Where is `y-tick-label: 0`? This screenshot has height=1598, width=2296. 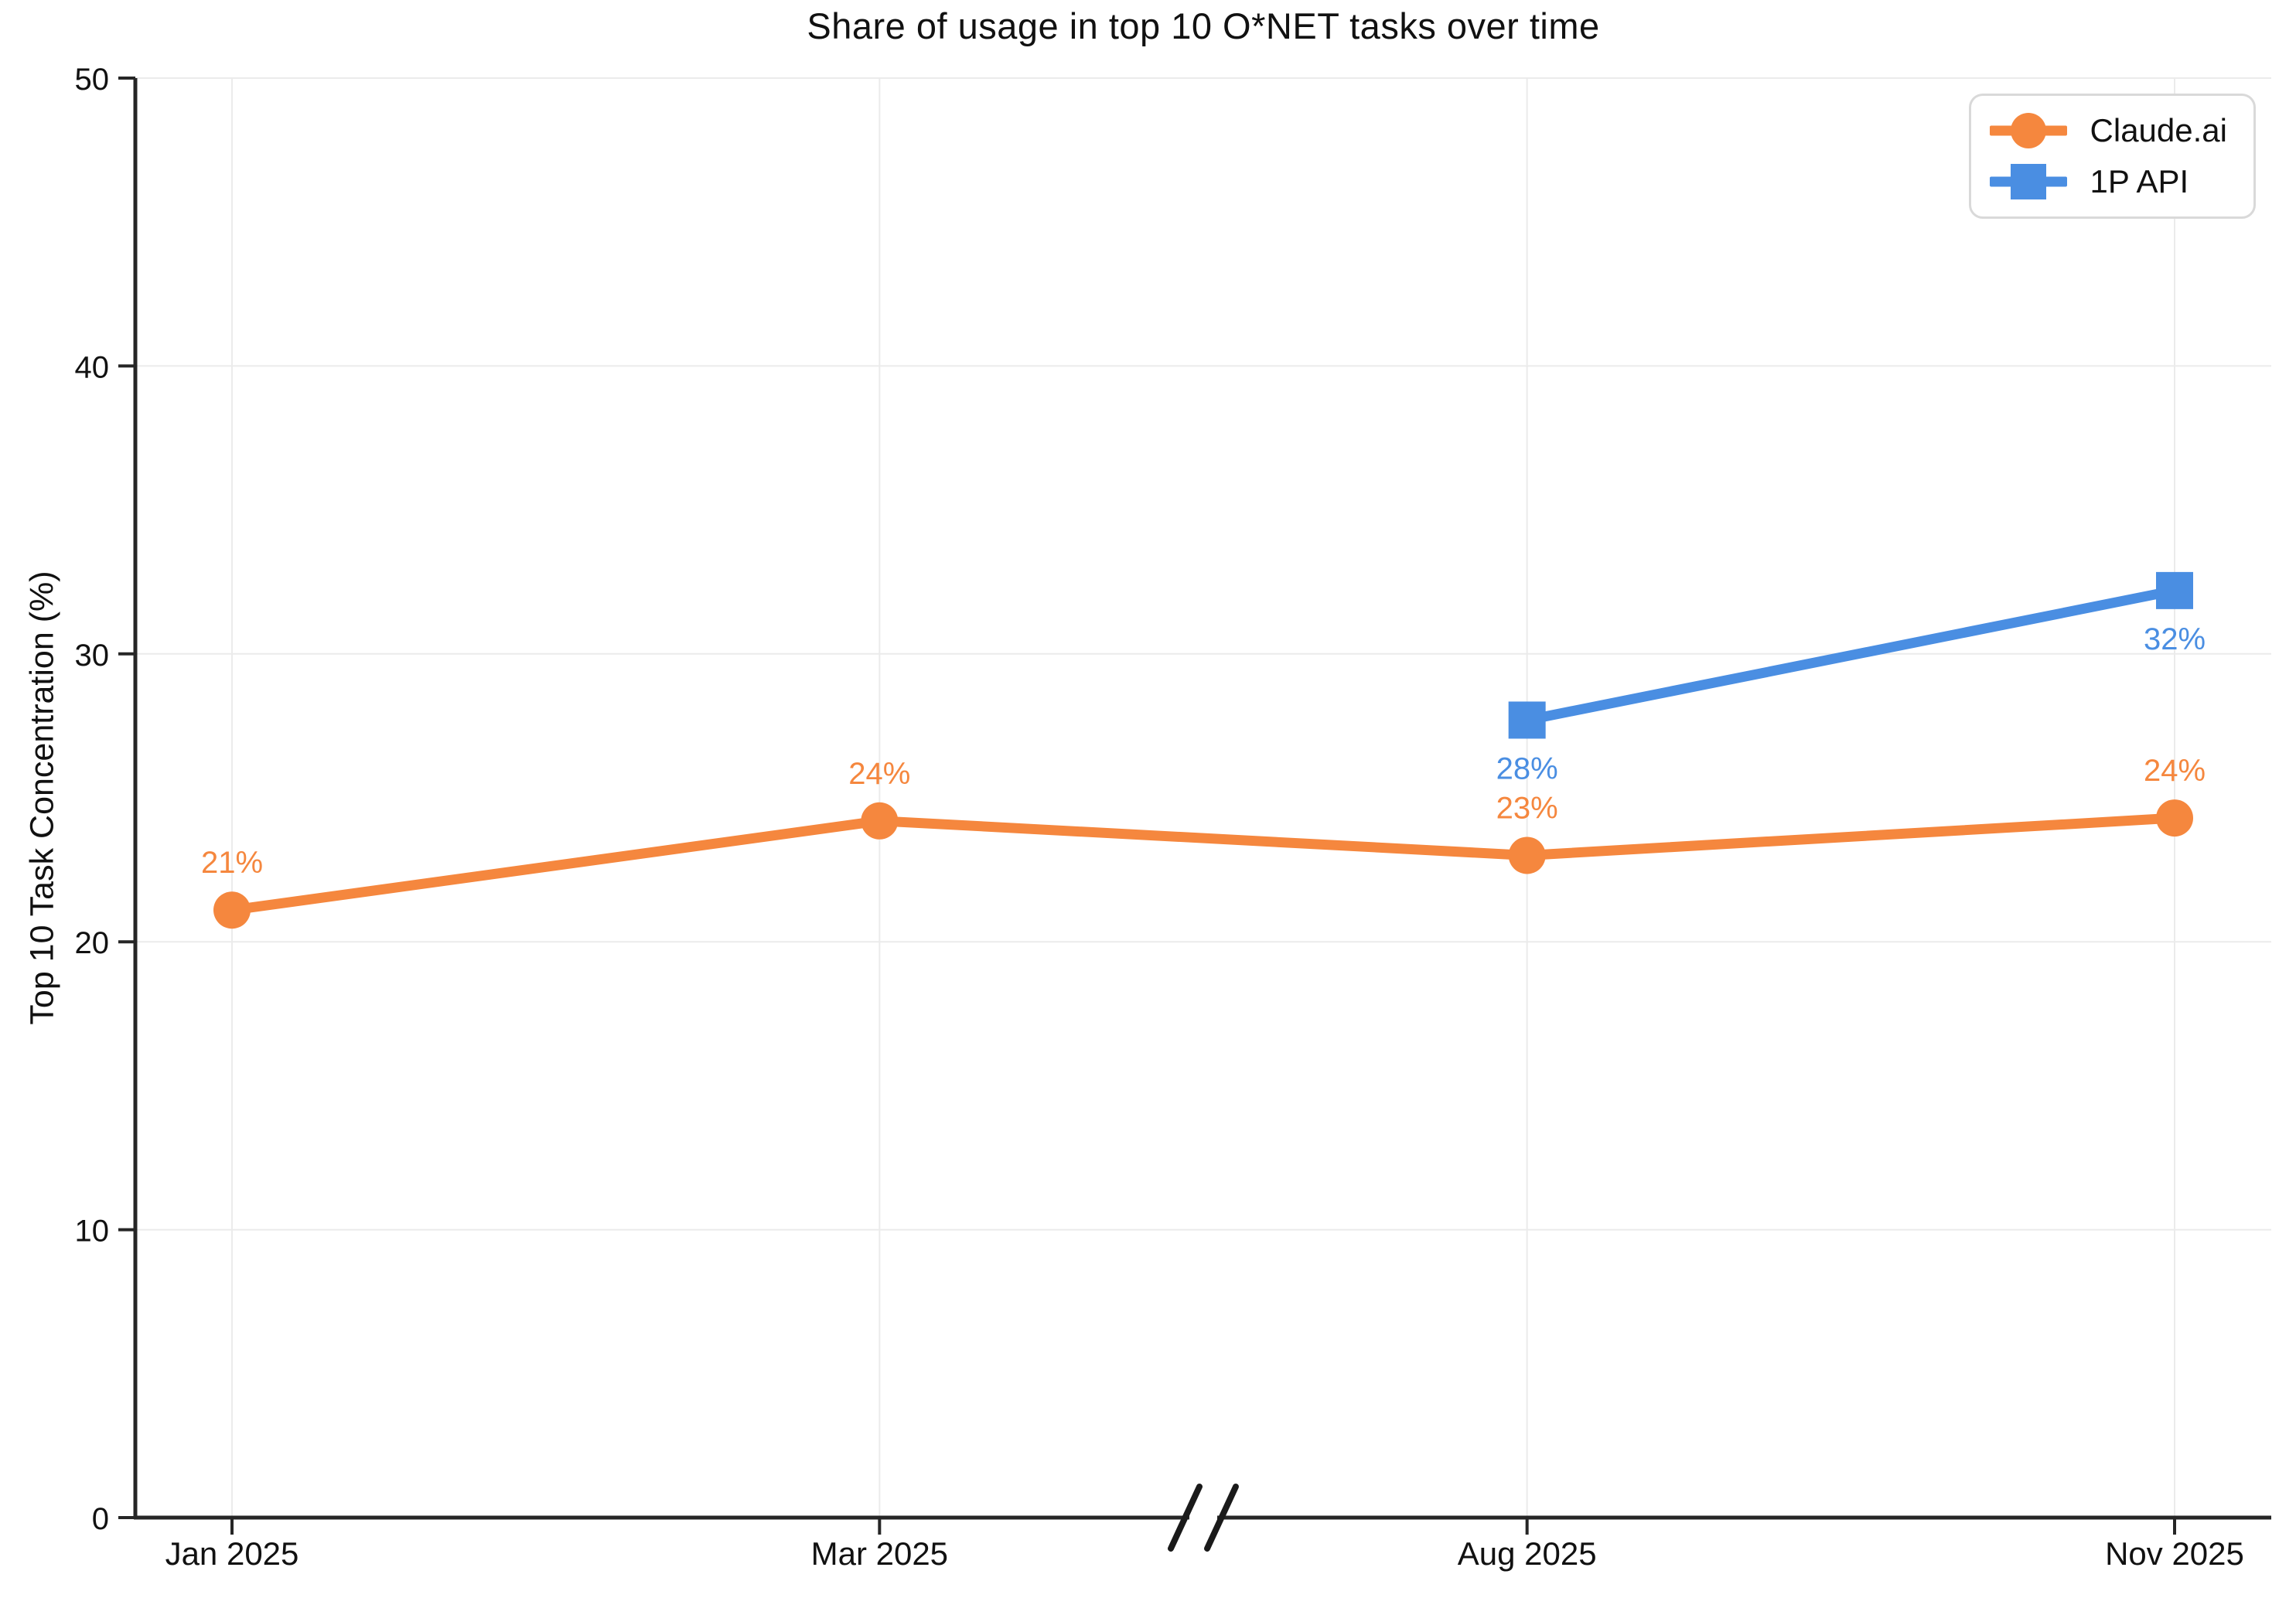 y-tick-label: 0 is located at coordinates (100, 1519).